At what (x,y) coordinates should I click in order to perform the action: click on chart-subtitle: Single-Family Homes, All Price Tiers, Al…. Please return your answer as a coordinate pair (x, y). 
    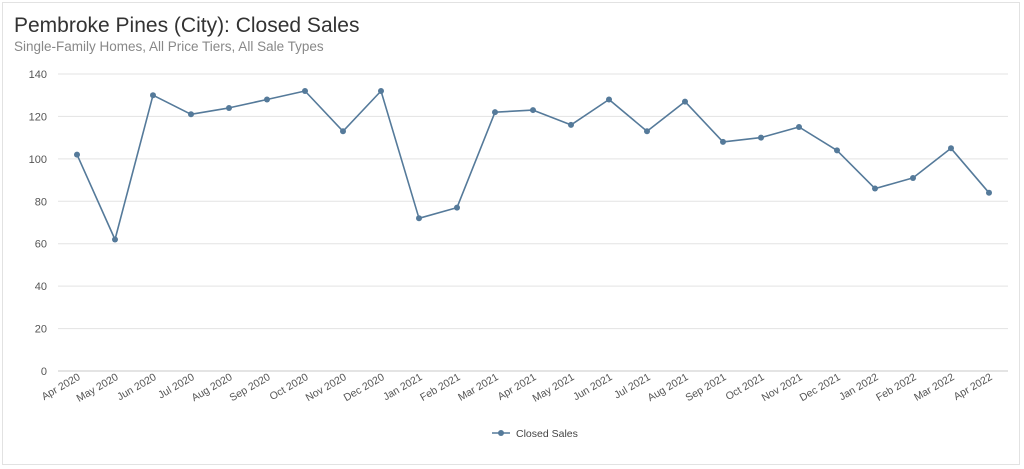
    Looking at the image, I should click on (169, 46).